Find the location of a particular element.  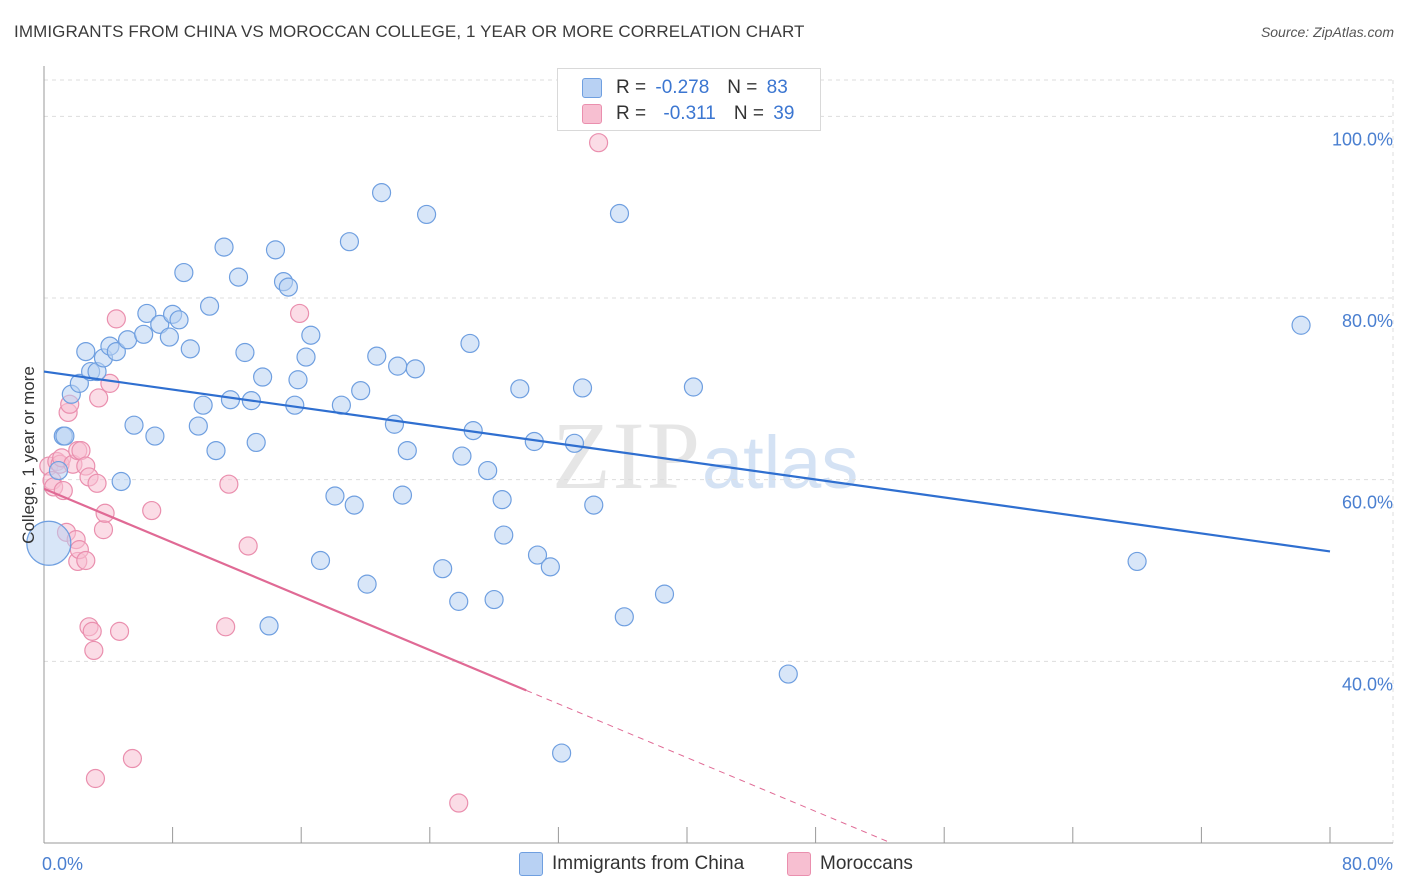

y-axis-title: College, 1 year or more is located at coordinates (28, 455).